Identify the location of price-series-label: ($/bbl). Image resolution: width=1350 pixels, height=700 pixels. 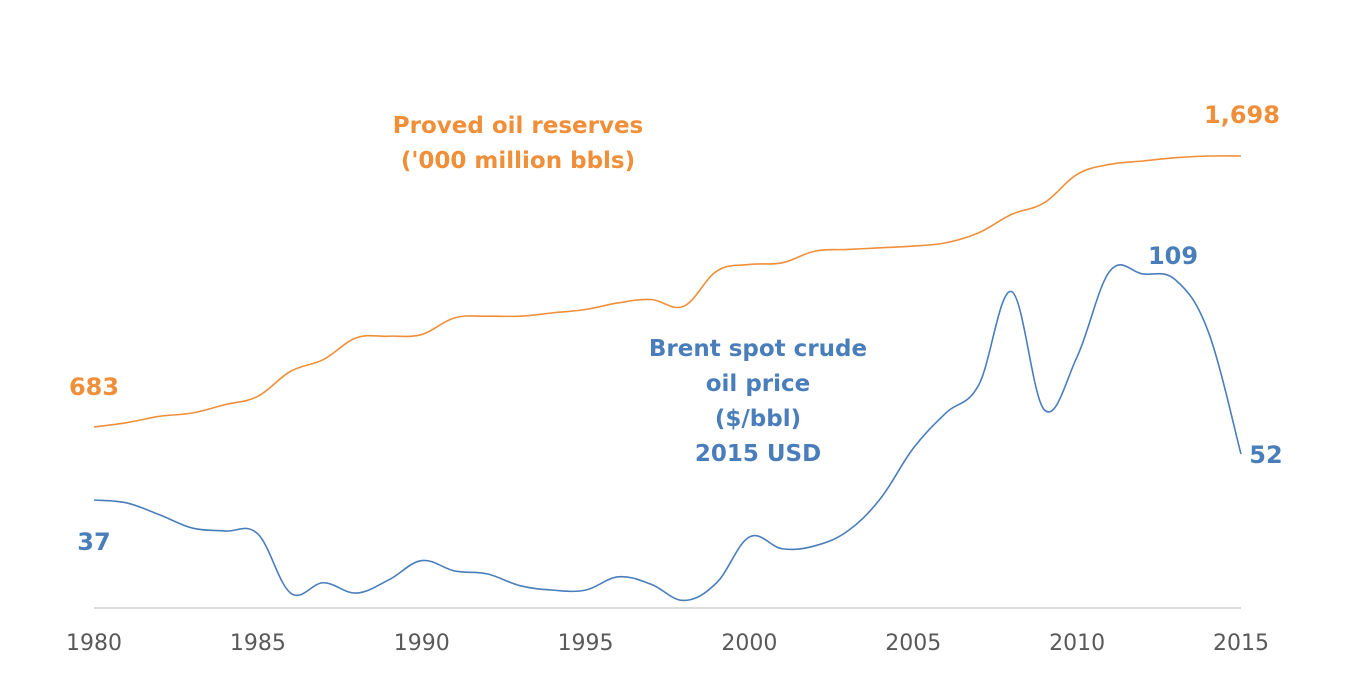
(758, 419).